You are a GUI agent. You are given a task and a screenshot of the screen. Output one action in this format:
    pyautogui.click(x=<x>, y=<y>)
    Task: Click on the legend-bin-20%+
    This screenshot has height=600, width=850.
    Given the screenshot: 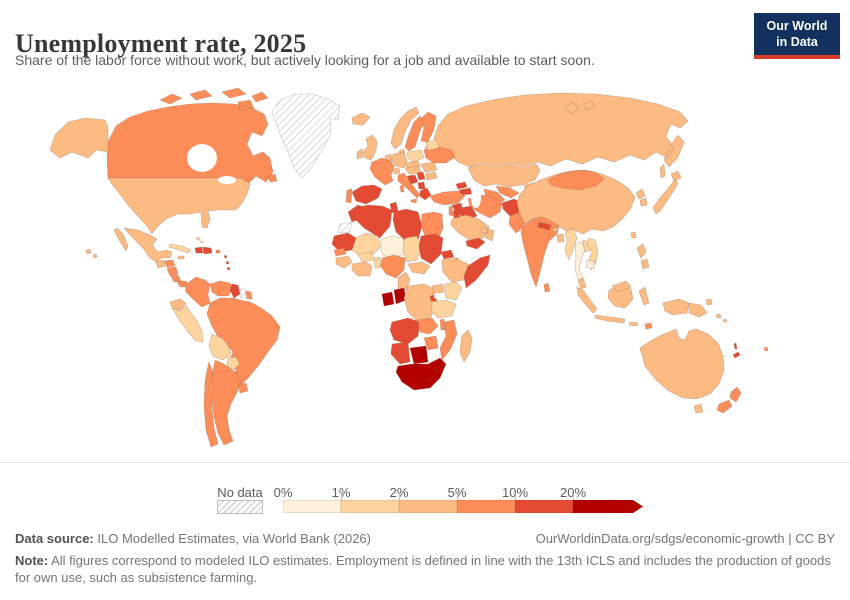 What is the action you would take?
    pyautogui.click(x=608, y=506)
    